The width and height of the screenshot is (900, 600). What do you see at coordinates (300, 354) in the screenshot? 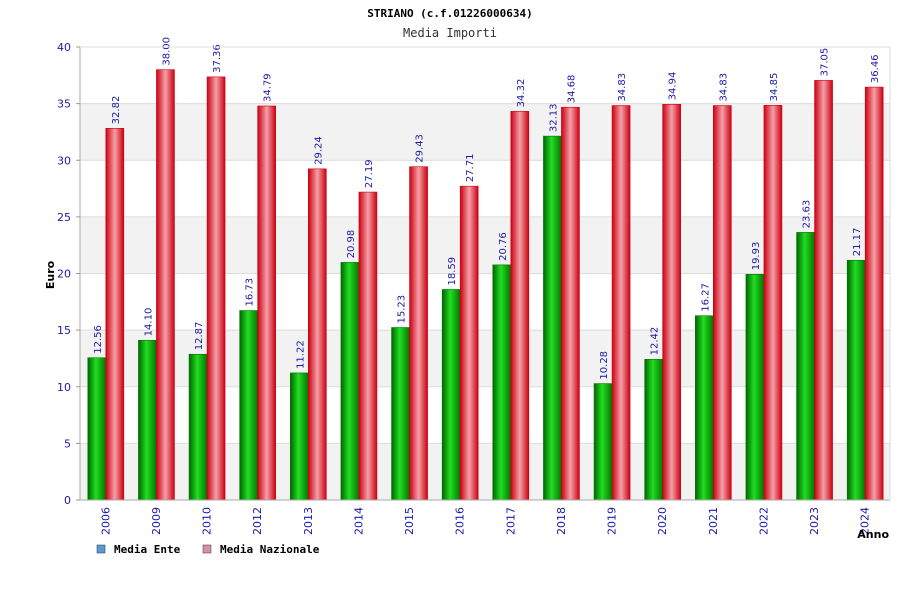
I see `data-label-media-ente: 11.22` at bounding box center [300, 354].